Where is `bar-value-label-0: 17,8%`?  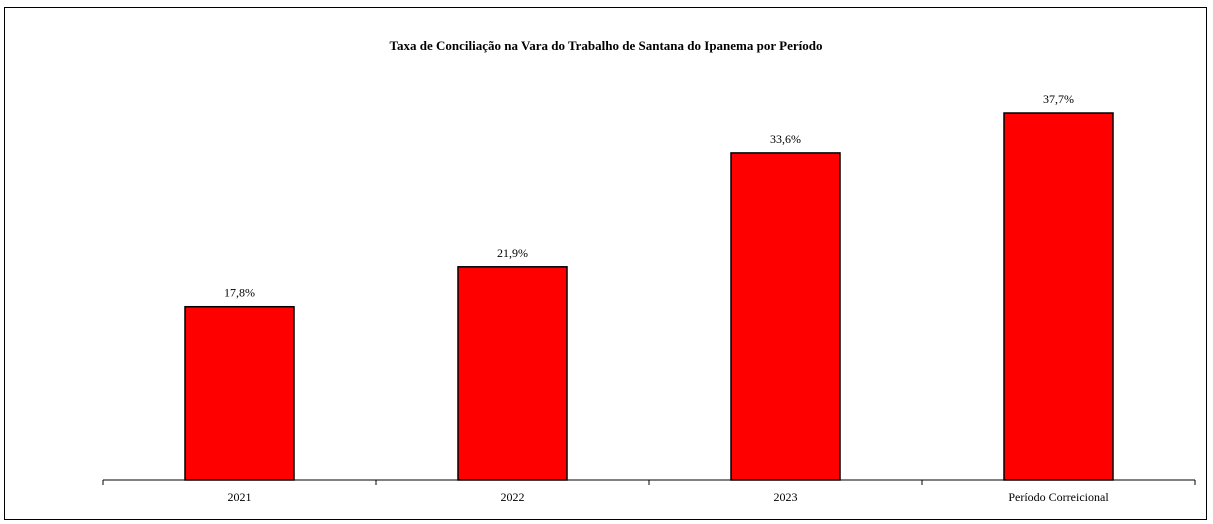 bar-value-label-0: 17,8% is located at coordinates (239, 293).